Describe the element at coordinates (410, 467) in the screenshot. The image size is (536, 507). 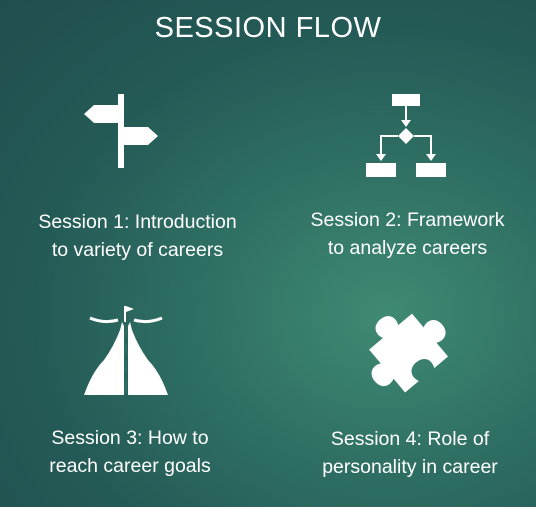
I see `session-4-line-2: personality in career` at that location.